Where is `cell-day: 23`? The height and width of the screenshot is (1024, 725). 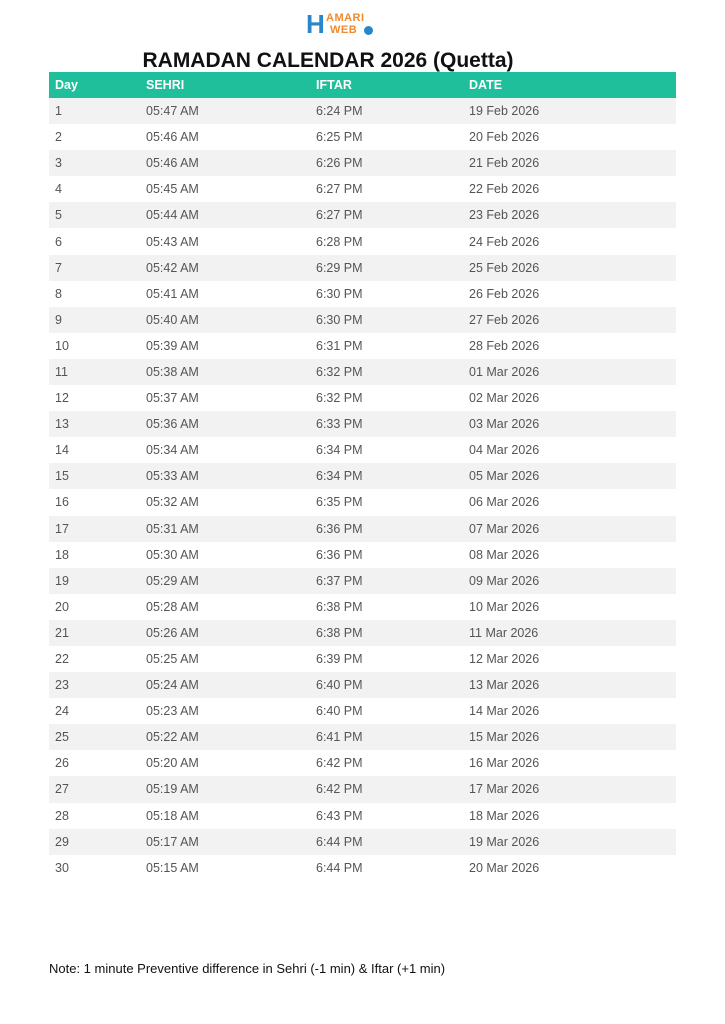 cell-day: 23 is located at coordinates (94, 685).